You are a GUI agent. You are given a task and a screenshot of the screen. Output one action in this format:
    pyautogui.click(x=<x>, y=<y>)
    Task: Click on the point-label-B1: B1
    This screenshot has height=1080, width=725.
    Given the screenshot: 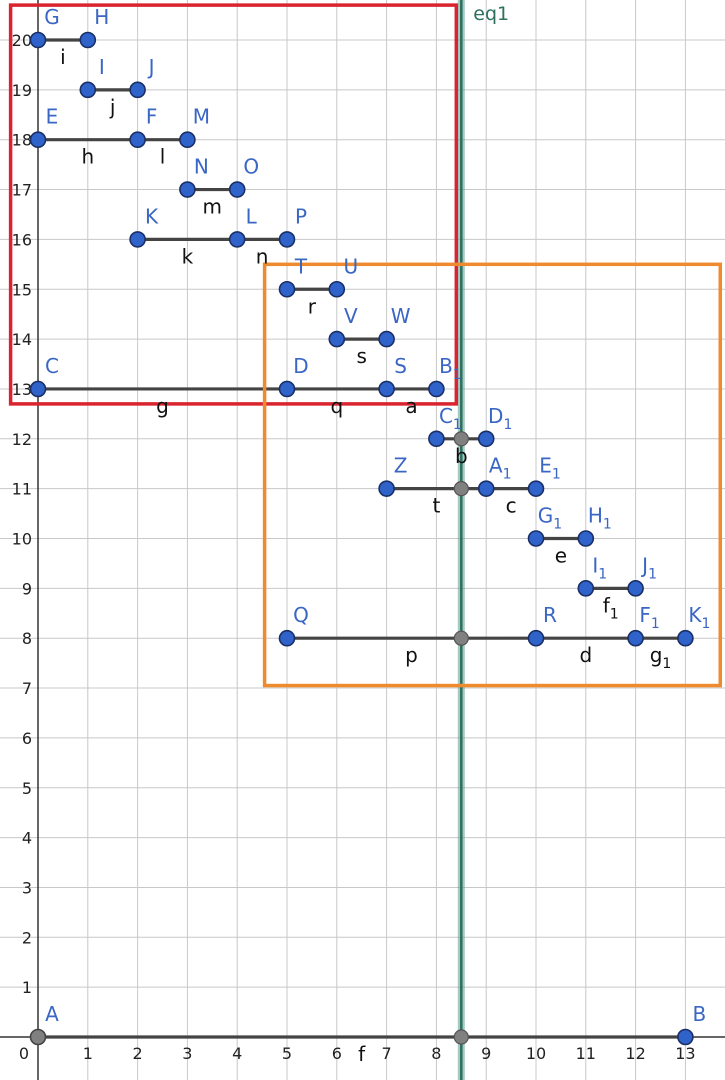 What is the action you would take?
    pyautogui.click(x=450, y=368)
    